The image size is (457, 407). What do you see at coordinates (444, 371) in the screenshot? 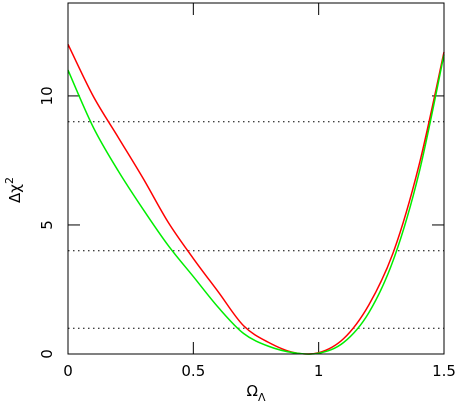
I see `x-tick-label: 1.5` at bounding box center [444, 371].